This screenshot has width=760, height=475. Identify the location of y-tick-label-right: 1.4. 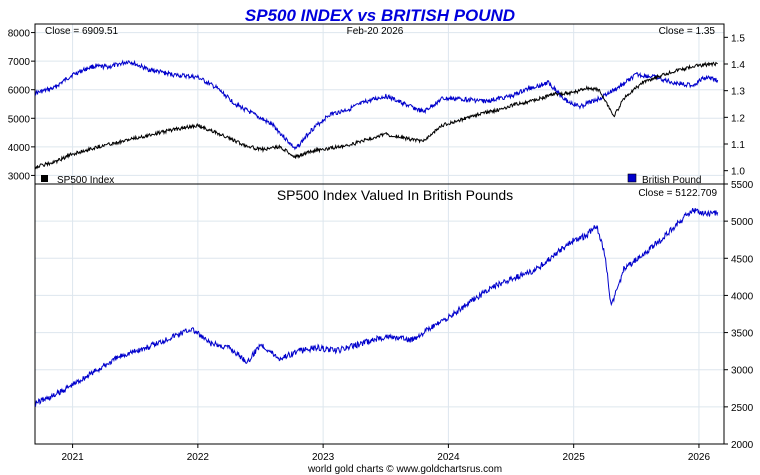
(738, 65).